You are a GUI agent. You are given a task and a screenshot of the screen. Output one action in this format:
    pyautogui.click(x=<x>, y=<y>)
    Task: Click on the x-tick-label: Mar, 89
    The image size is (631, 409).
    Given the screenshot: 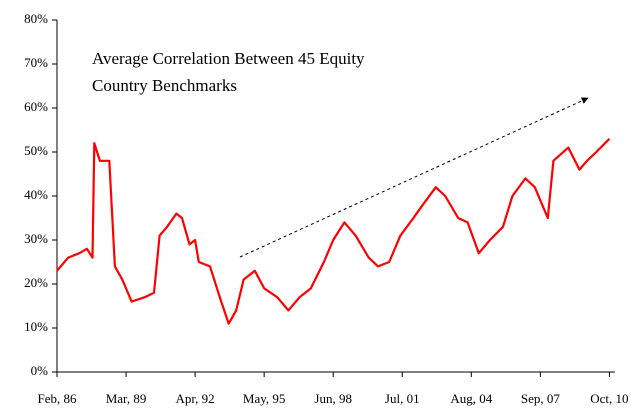 What is the action you would take?
    pyautogui.click(x=126, y=398)
    